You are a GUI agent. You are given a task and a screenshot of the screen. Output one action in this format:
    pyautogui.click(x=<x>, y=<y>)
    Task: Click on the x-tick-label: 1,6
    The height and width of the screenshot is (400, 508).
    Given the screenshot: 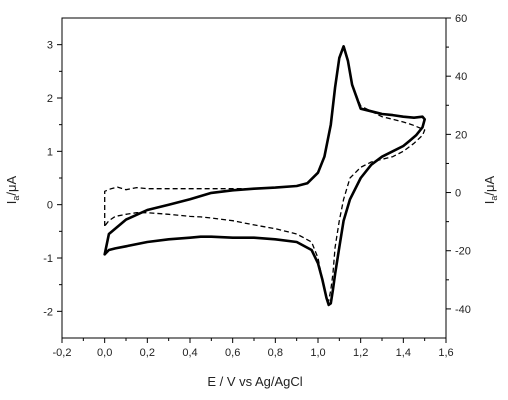 What is the action you would take?
    pyautogui.click(x=445, y=353)
    